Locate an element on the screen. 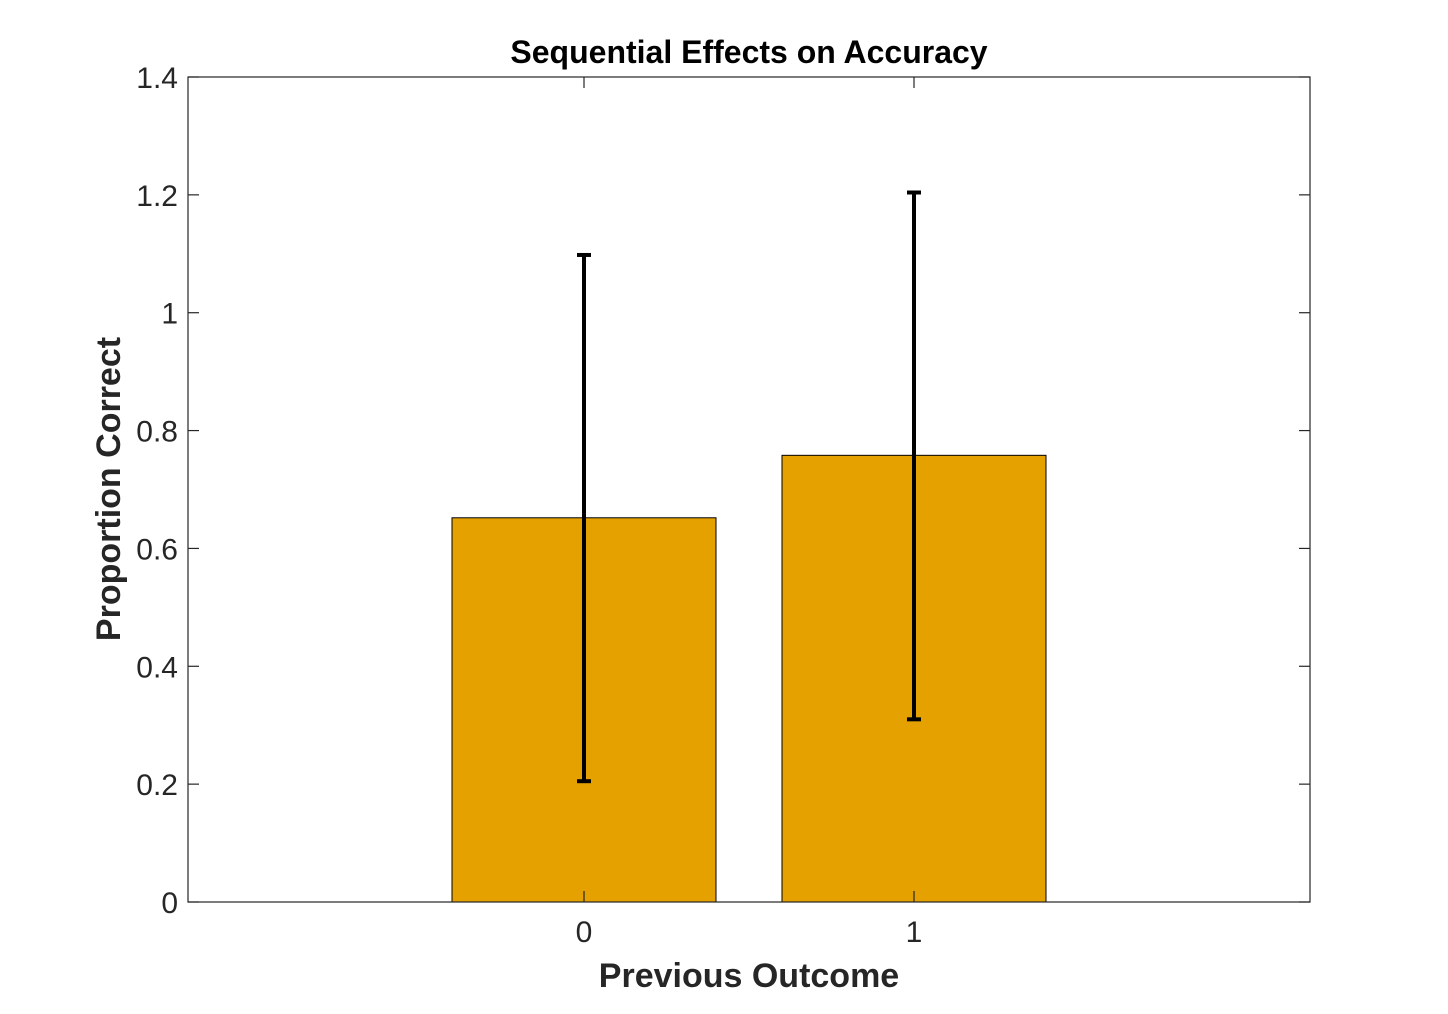 This screenshot has height=1014, width=1448. chart-title: Sequential Effects on Accuracy is located at coordinates (748, 52).